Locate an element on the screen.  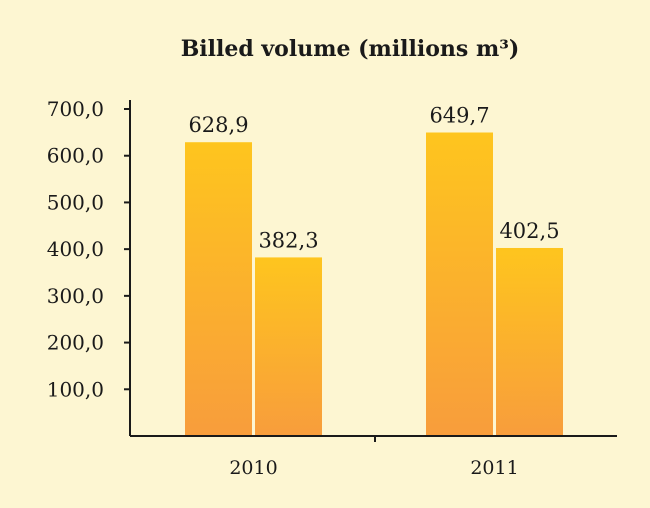
y-tick-label: 300,0 is located at coordinates (75, 296).